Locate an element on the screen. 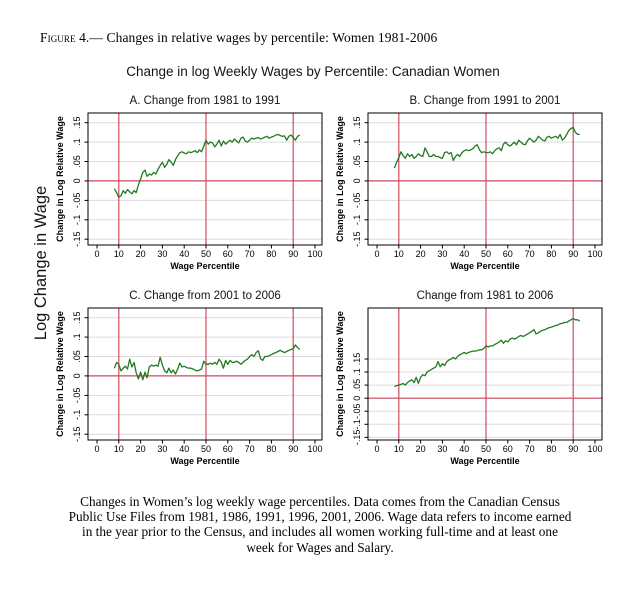 This screenshot has height=599, width=640. outer-y-axis-label: Log Change in Wage is located at coordinates (41, 263).